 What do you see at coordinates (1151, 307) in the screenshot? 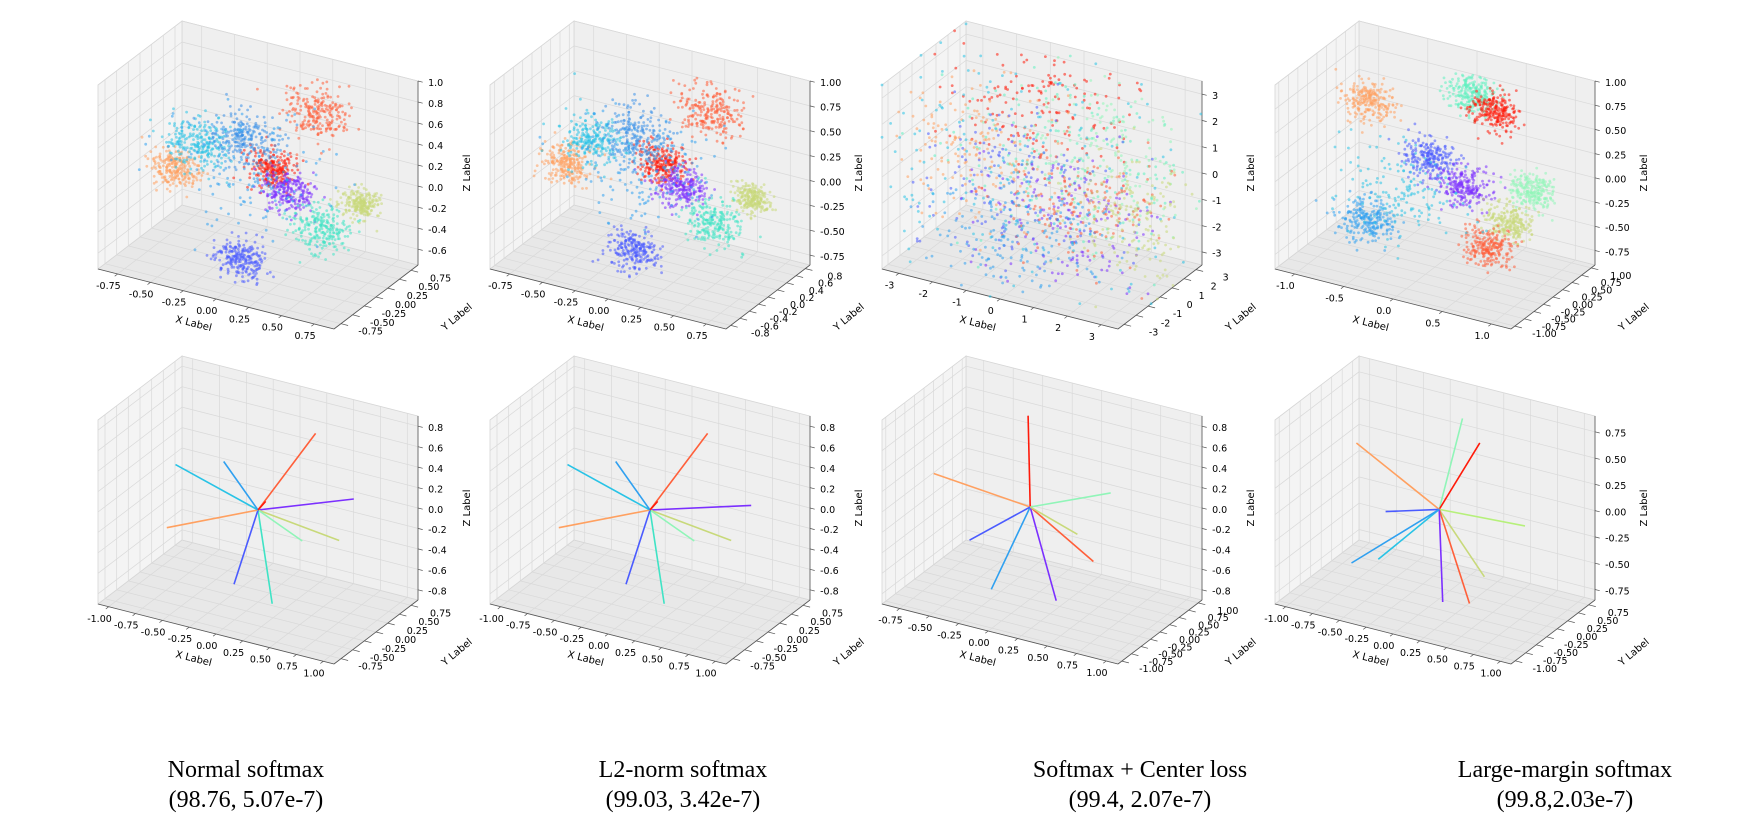
I see `y-tick-mark` at bounding box center [1151, 307].